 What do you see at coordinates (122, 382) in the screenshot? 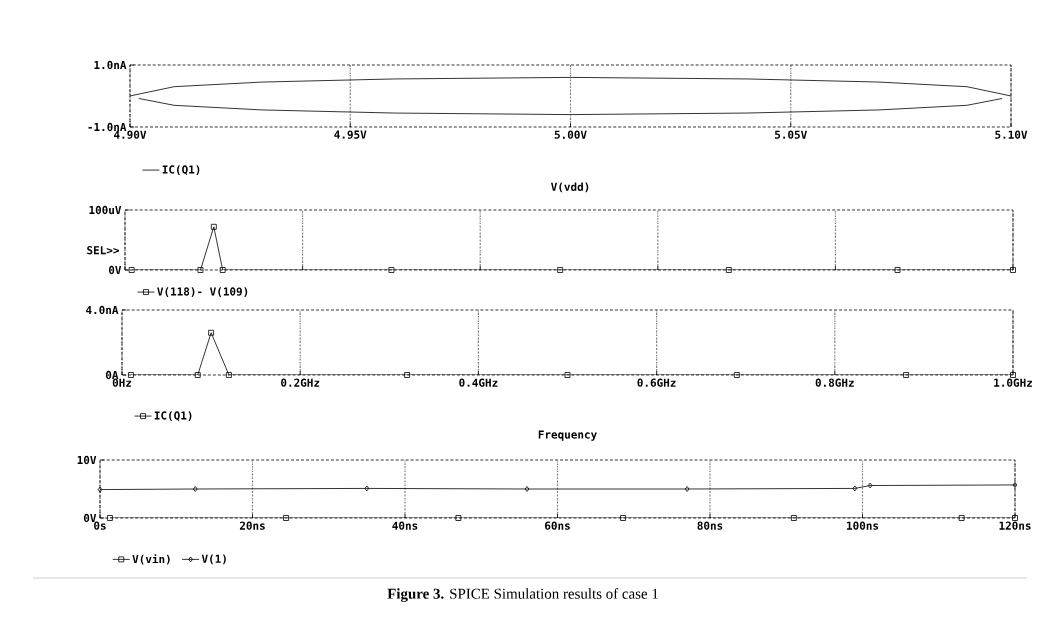
I see `x-tick-label: 0Hz` at bounding box center [122, 382].